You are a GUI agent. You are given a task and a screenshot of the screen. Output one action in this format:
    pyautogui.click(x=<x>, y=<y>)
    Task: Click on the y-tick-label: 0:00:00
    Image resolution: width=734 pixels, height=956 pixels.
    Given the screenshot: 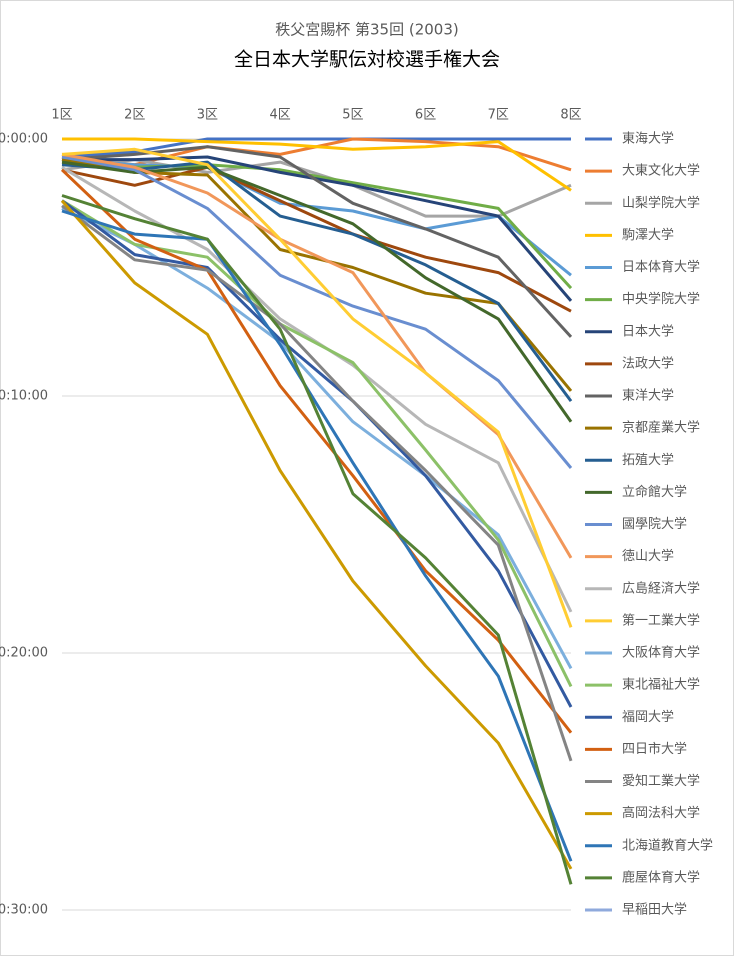 What is the action you would take?
    pyautogui.click(x=24, y=139)
    